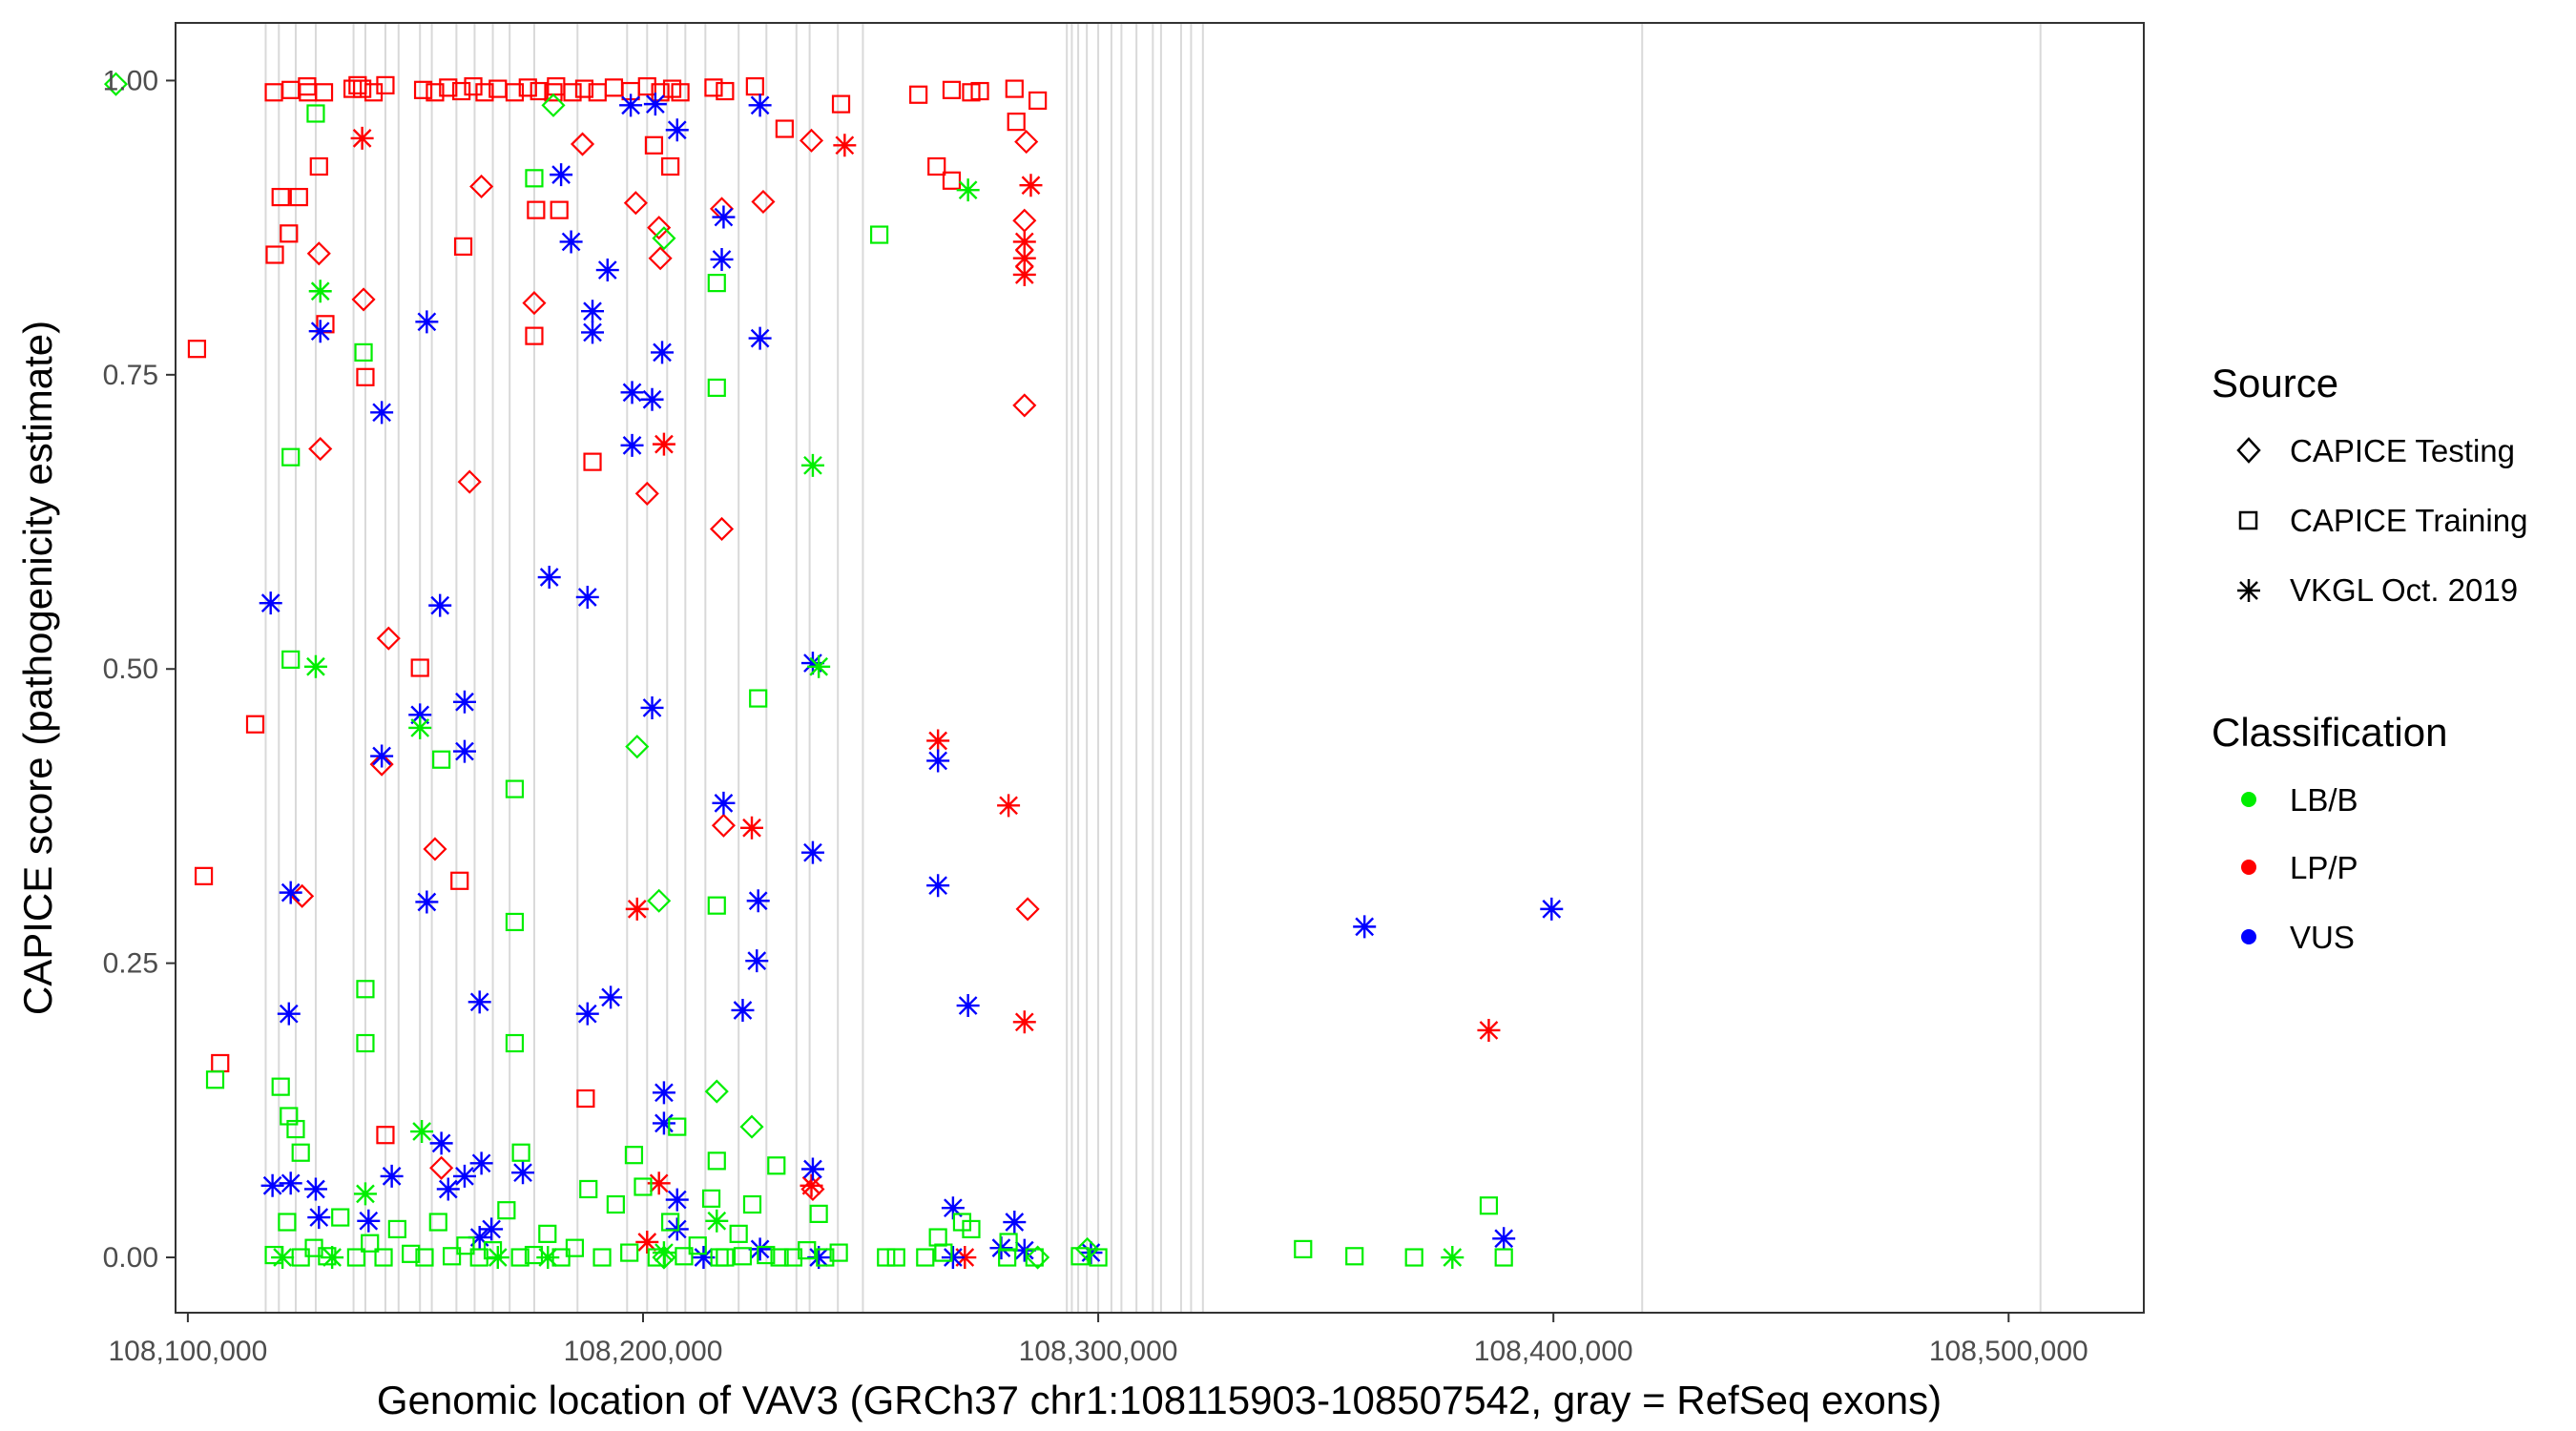 The width and height of the screenshot is (2576, 1431). Describe the element at coordinates (2299, 867) in the screenshot. I see `legend-item-lpp: LP/P` at that location.